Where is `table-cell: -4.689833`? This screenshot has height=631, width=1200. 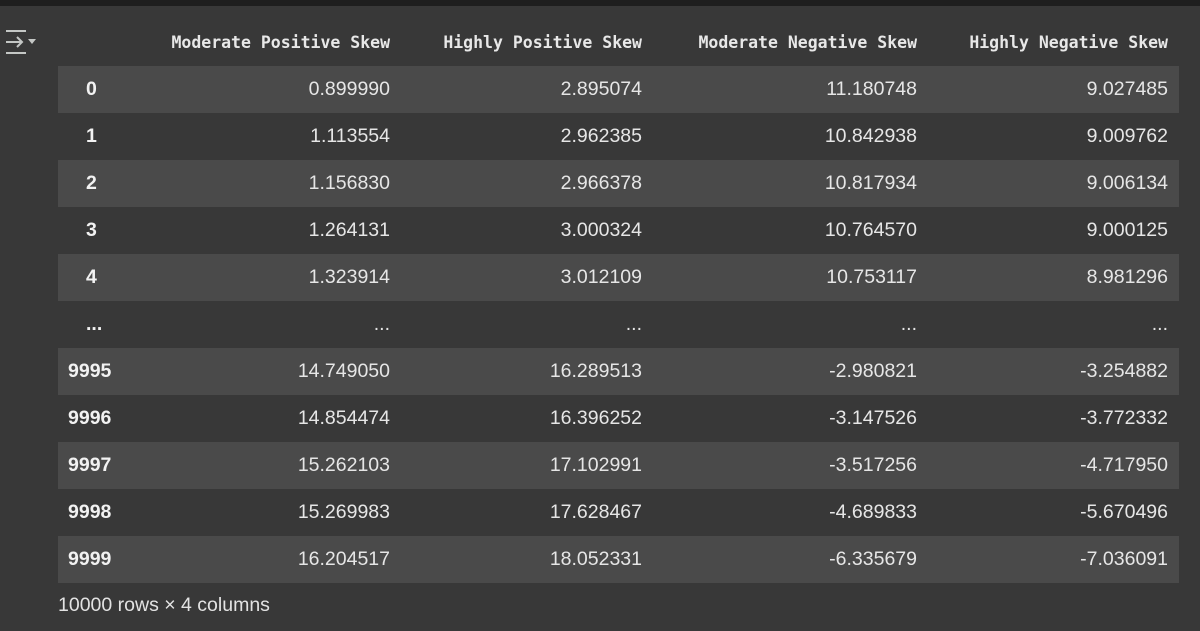
table-cell: -4.689833 is located at coordinates (790, 512).